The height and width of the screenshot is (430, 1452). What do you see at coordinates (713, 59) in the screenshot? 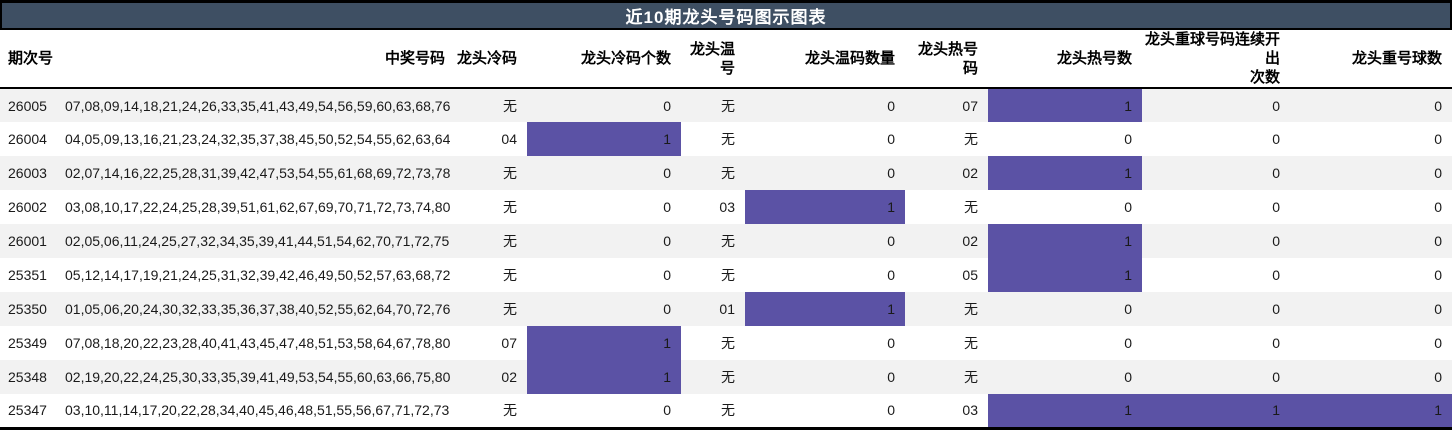
I see `header-warm_code: 龙头温号` at bounding box center [713, 59].